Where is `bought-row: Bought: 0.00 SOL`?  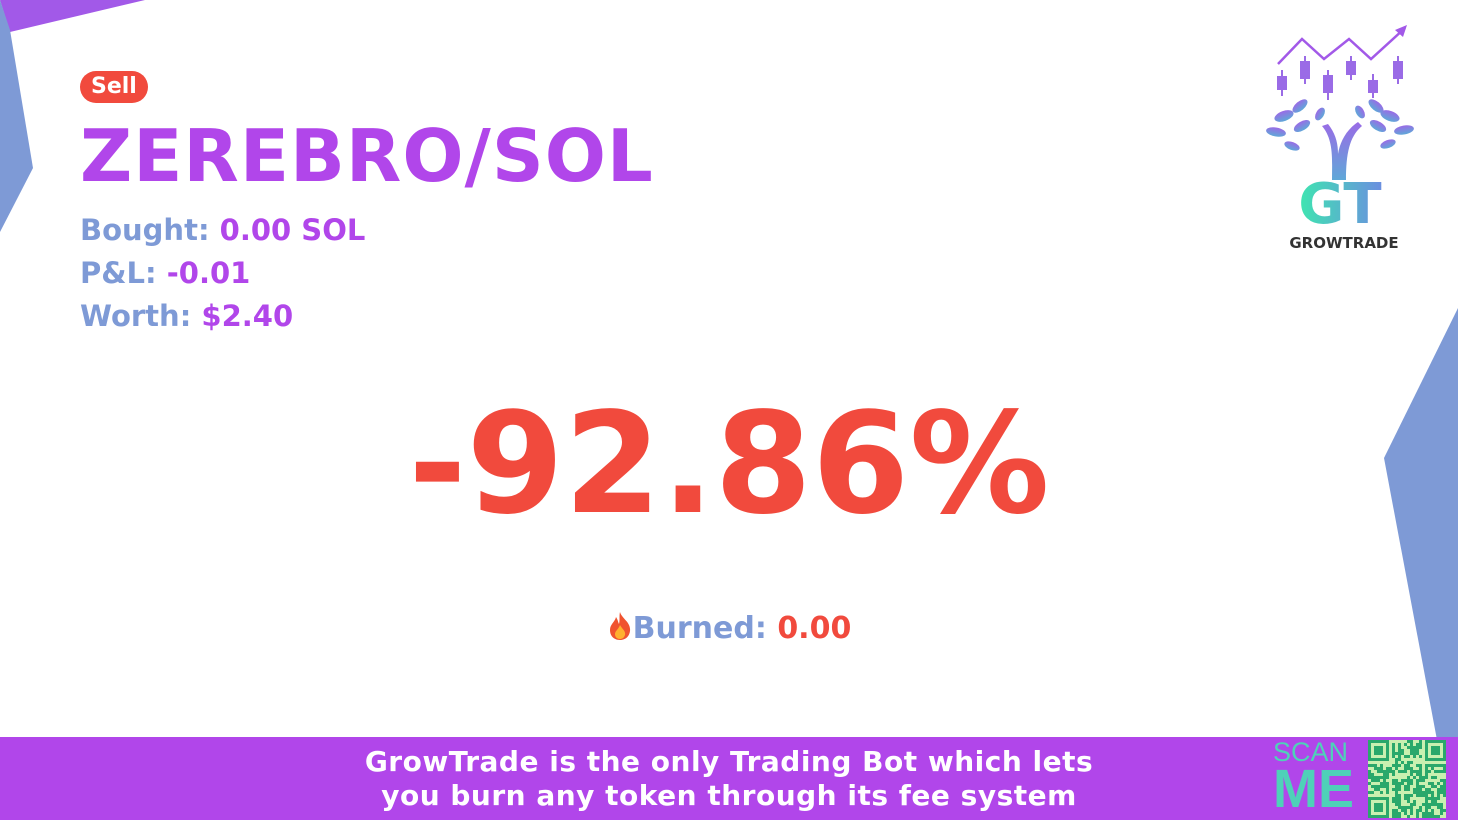
bought-row: Bought: 0.00 SOL is located at coordinates (222, 230).